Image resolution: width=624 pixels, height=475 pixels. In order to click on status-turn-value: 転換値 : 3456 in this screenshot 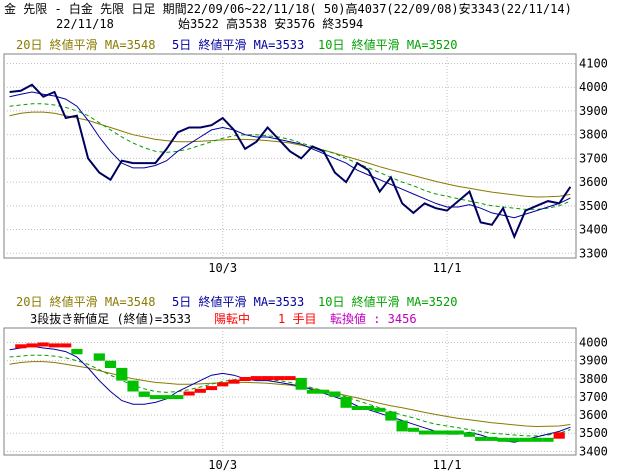, I will do `click(373, 318)`.